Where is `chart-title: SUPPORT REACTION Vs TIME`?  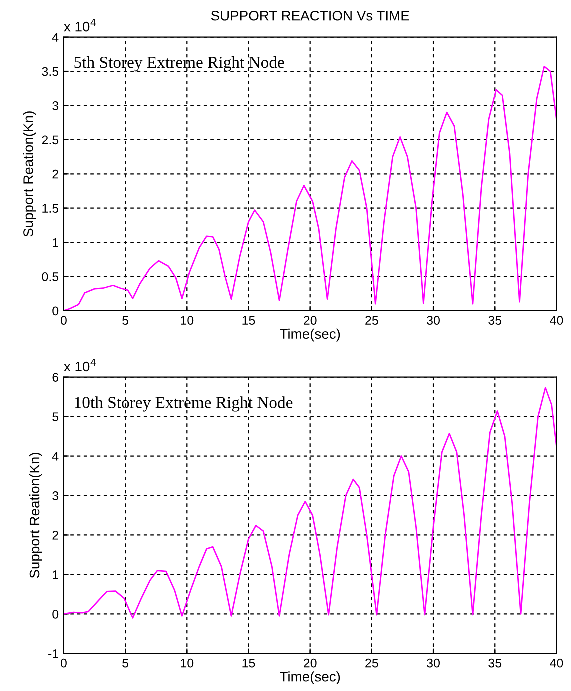
chart-title: SUPPORT REACTION Vs TIME is located at coordinates (310, 15).